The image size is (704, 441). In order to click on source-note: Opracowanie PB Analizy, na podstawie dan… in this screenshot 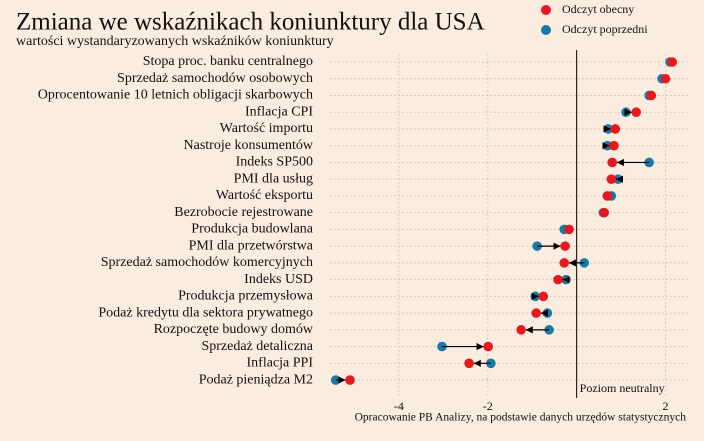, I will do `click(521, 418)`.